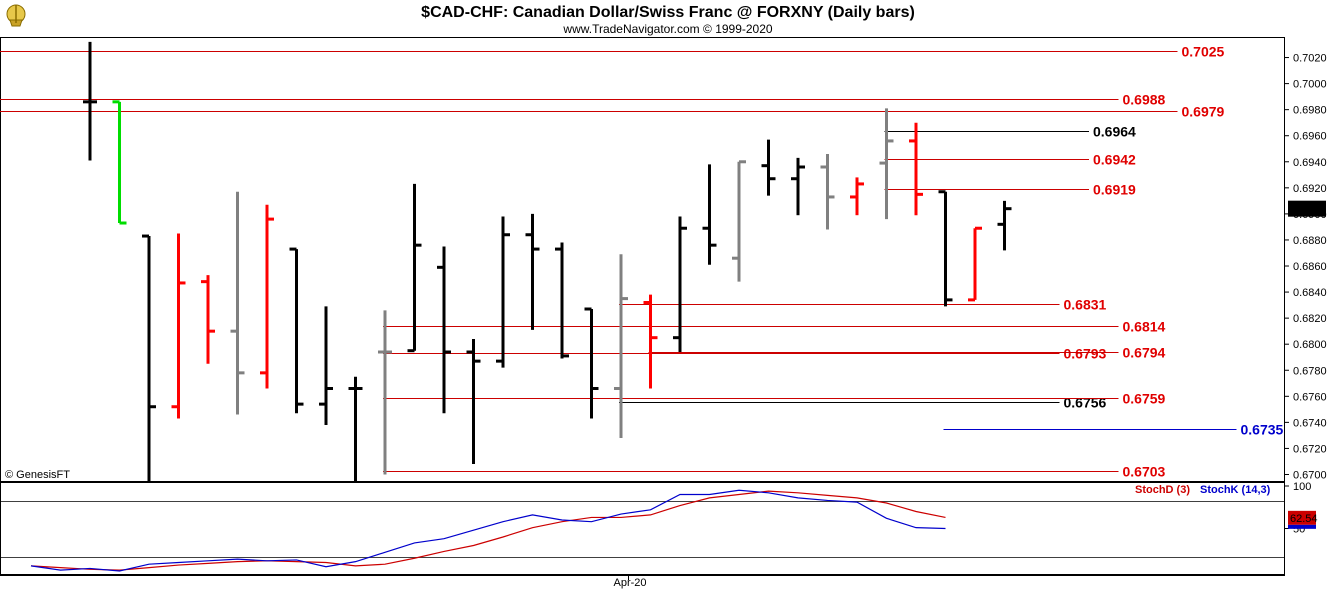  Describe the element at coordinates (1144, 100) in the screenshot. I see `level-label: 0.6988` at that location.